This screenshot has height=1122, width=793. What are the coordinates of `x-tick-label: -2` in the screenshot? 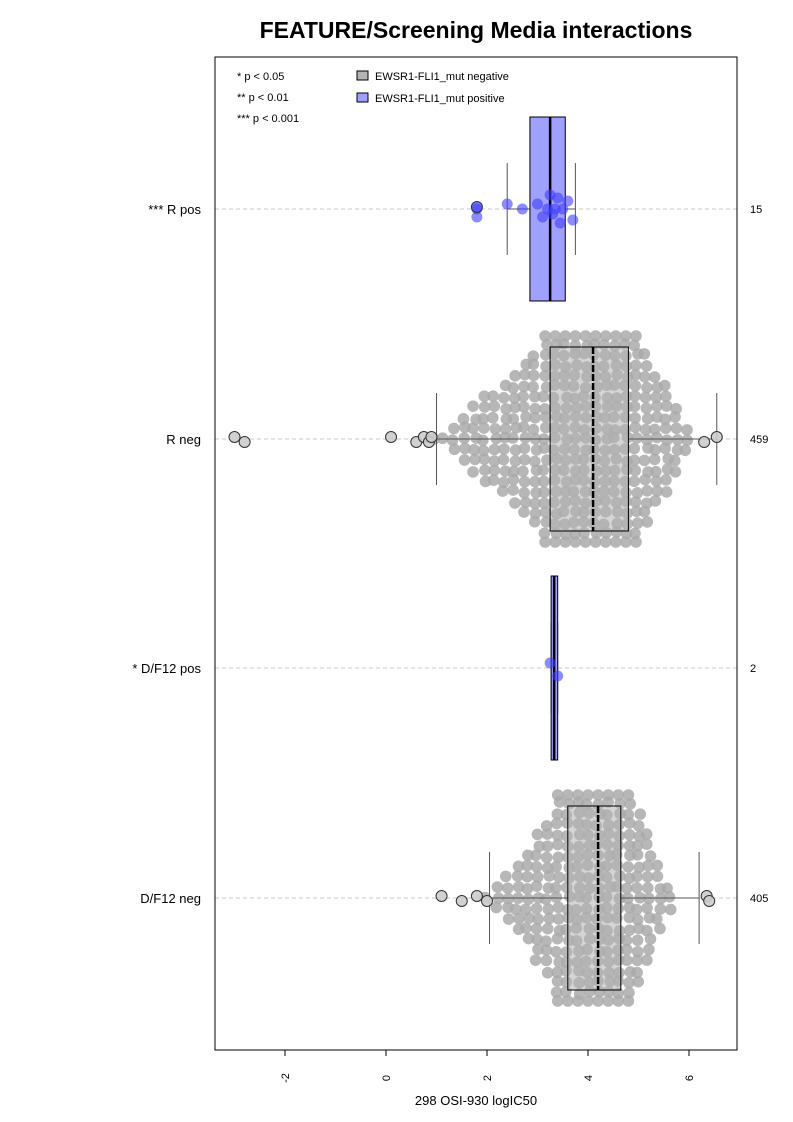 It's located at (286, 1078).